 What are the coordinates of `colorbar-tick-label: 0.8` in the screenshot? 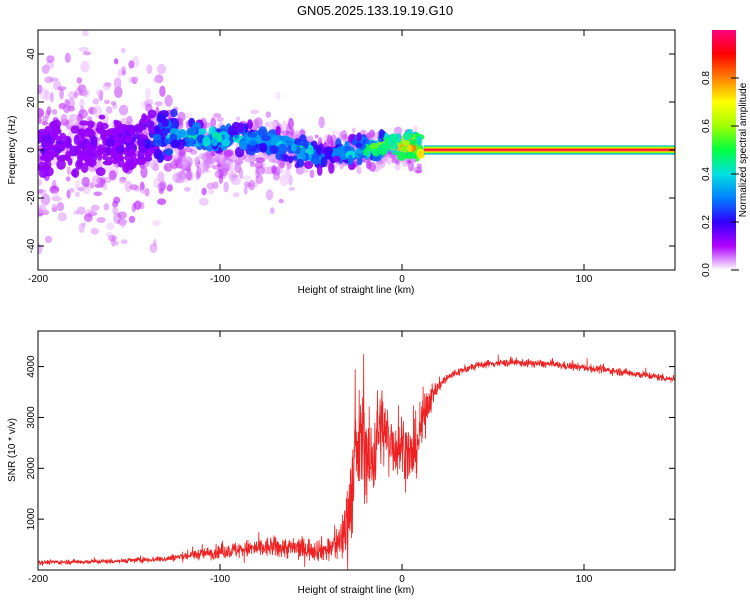 It's located at (706, 78).